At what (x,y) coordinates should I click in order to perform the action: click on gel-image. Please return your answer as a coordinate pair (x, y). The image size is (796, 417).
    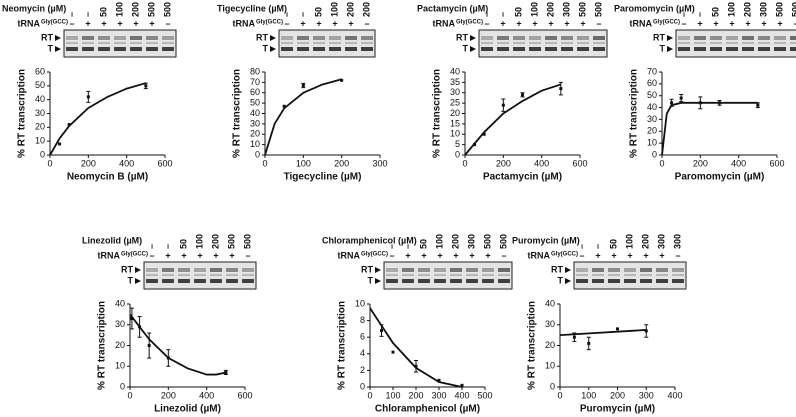
    Looking at the image, I should click on (327, 43).